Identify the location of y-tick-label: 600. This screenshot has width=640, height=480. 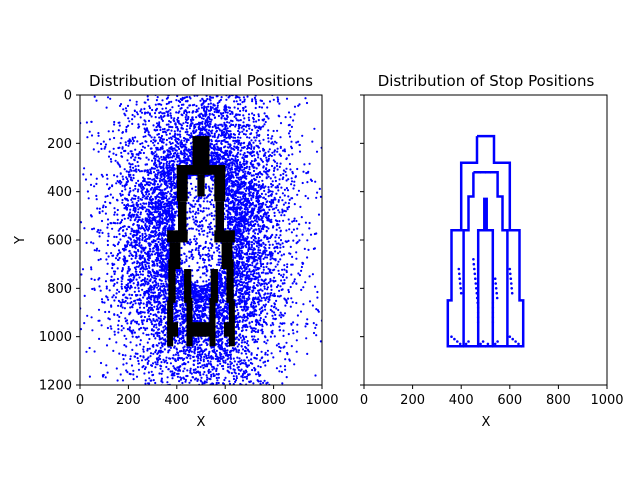
(59, 241).